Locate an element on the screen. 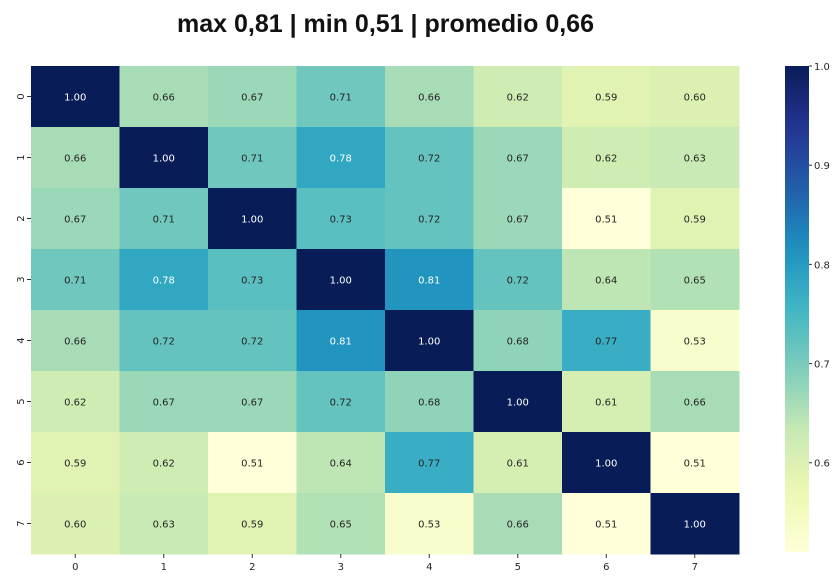  cell-value-label: 0.81 is located at coordinates (429, 281).